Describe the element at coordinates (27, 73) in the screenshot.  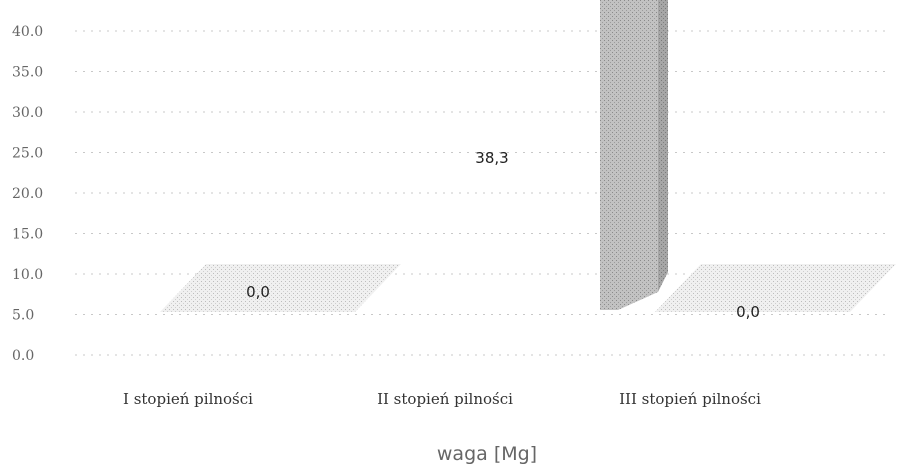
I see `y-tick-label: 35.0` at that location.